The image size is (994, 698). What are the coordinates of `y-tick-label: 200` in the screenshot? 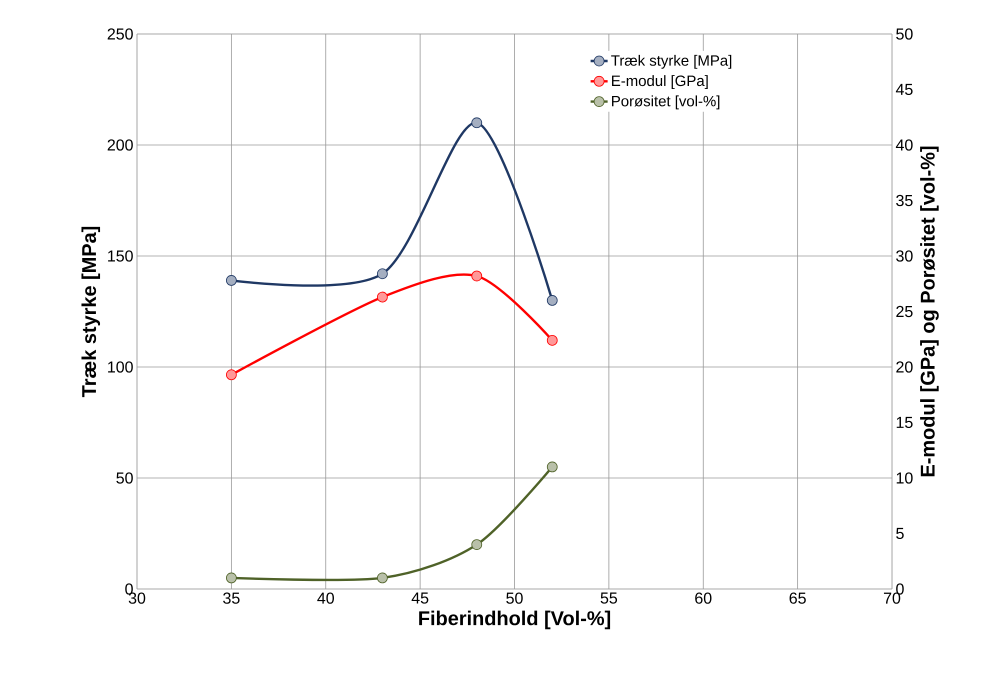 It's located at (120, 145).